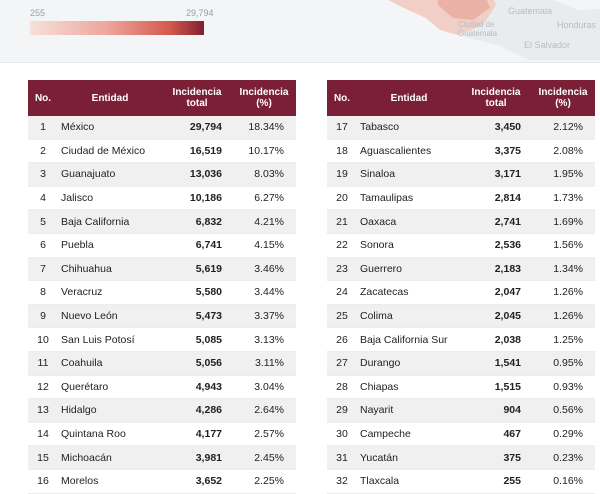 This screenshot has height=494, width=600. Describe the element at coordinates (496, 457) in the screenshot. I see `cell-total: 375` at that location.